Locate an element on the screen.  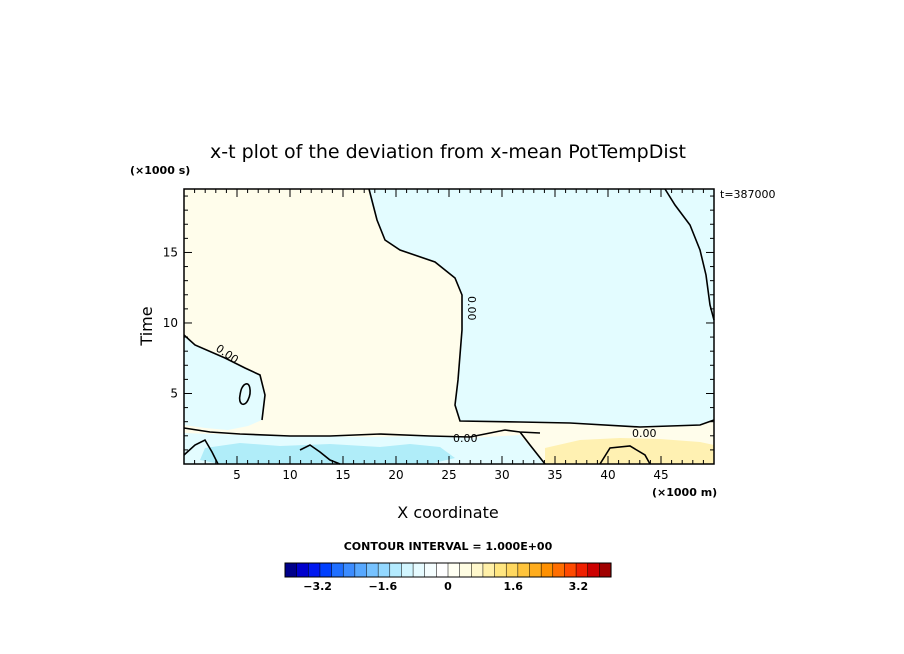
x-tick-label: 25 is located at coordinates (448, 475).